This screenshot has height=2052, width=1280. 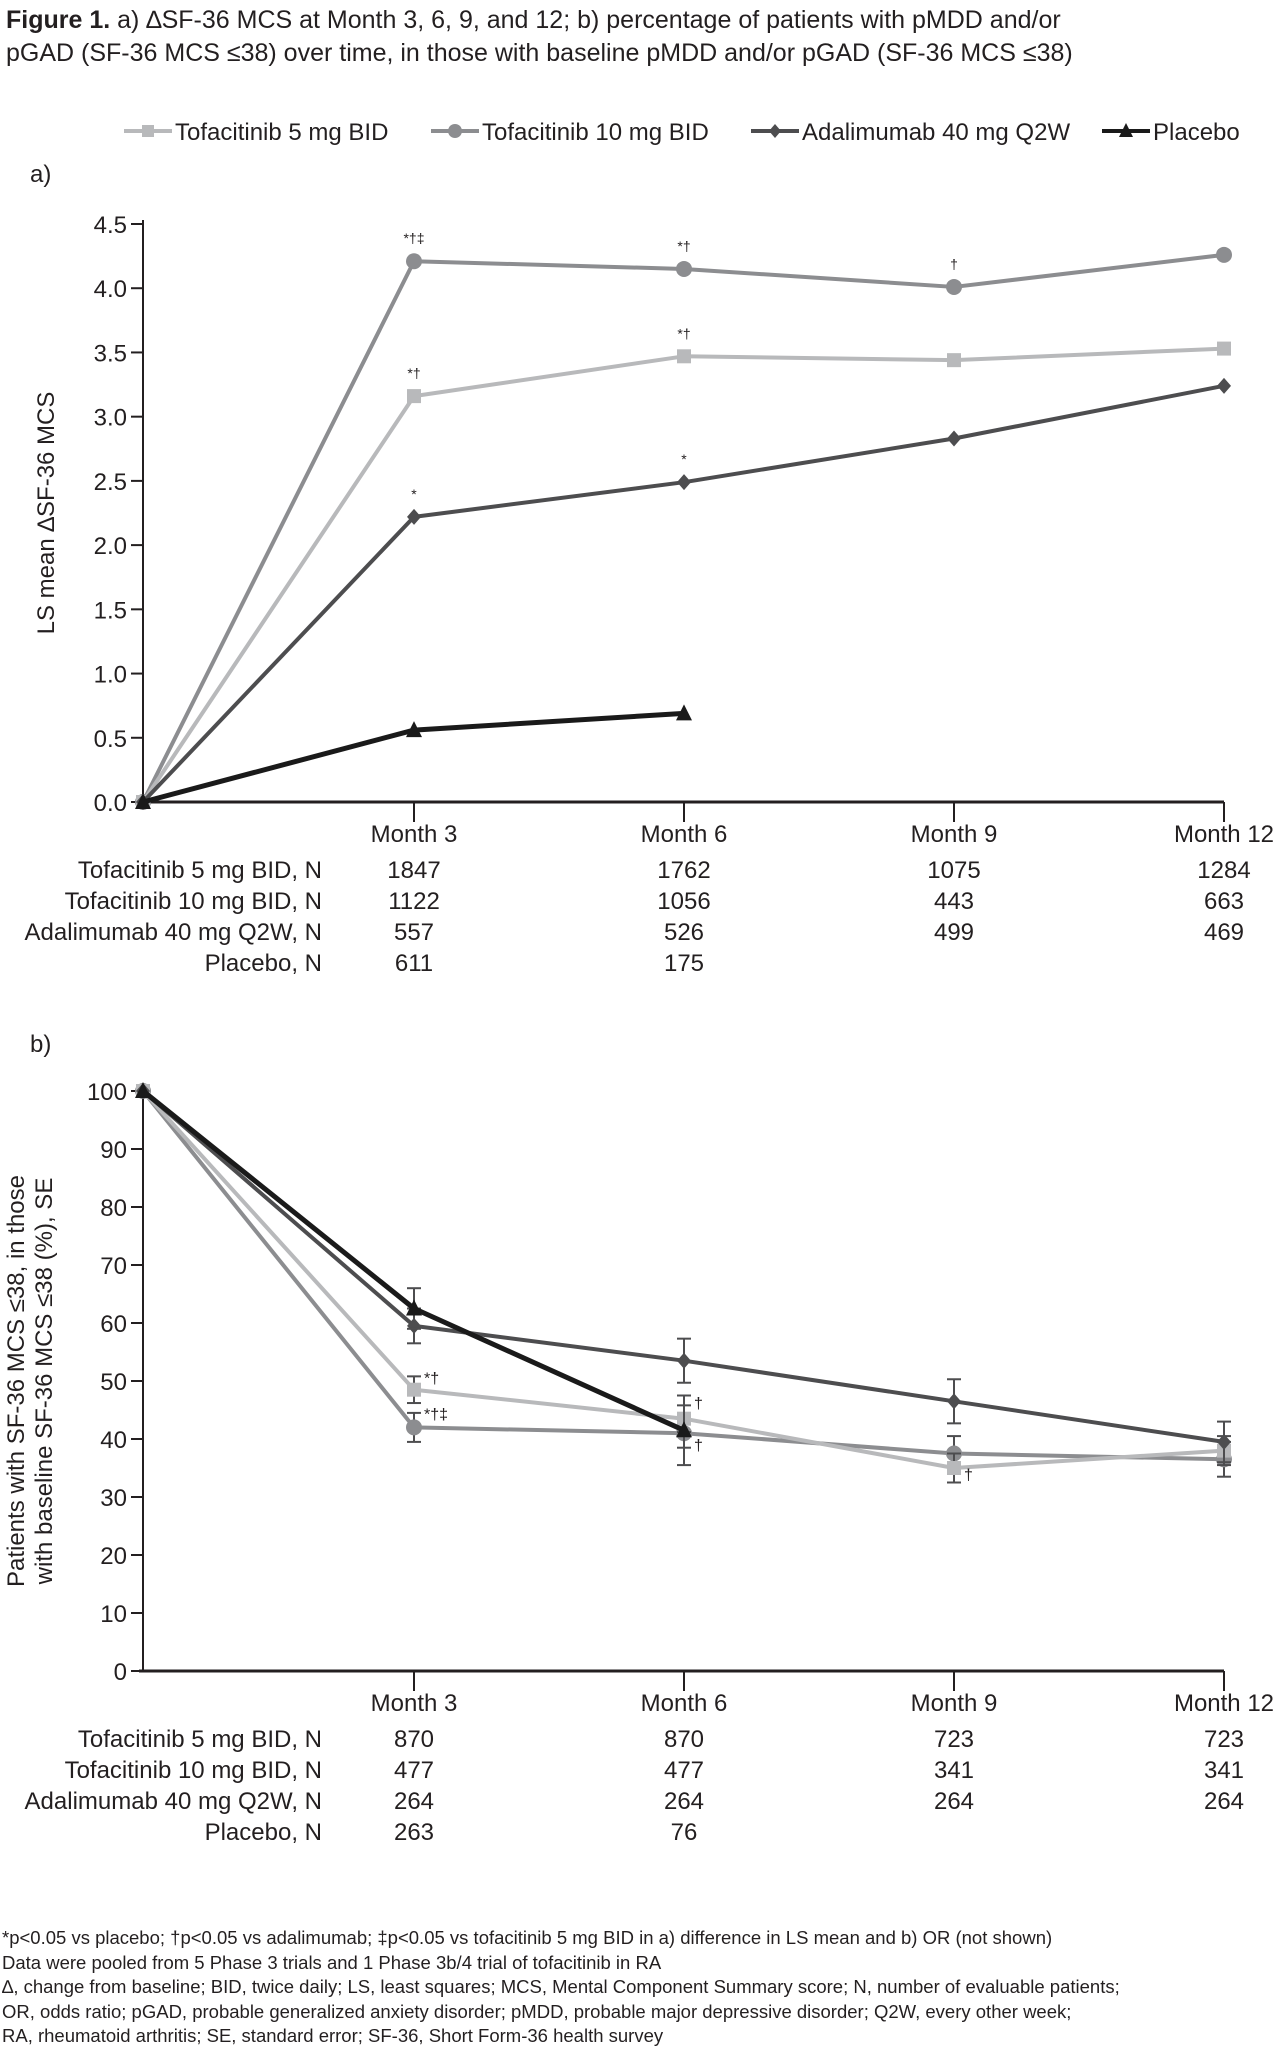 What do you see at coordinates (1224, 932) in the screenshot?
I see `n-table-cell: 469` at bounding box center [1224, 932].